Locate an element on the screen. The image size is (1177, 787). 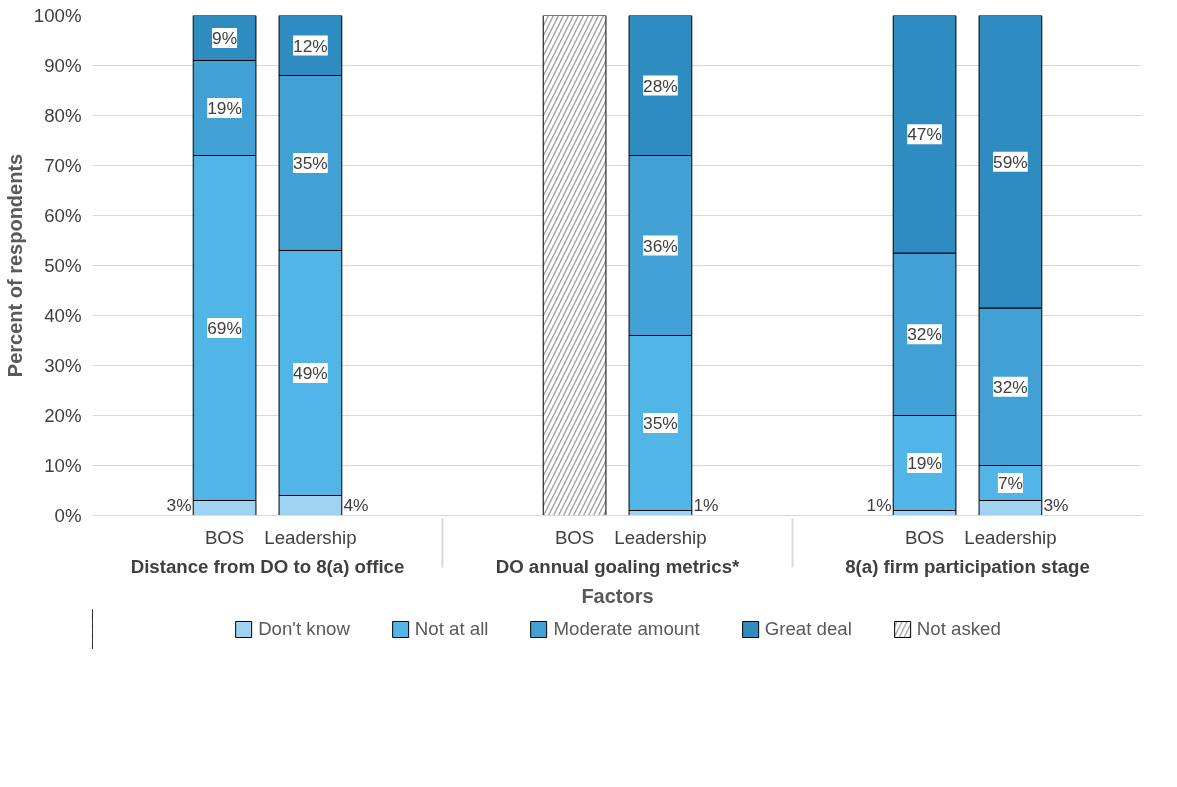
text: 8(a) firm participation stage is located at coordinates (967, 566).